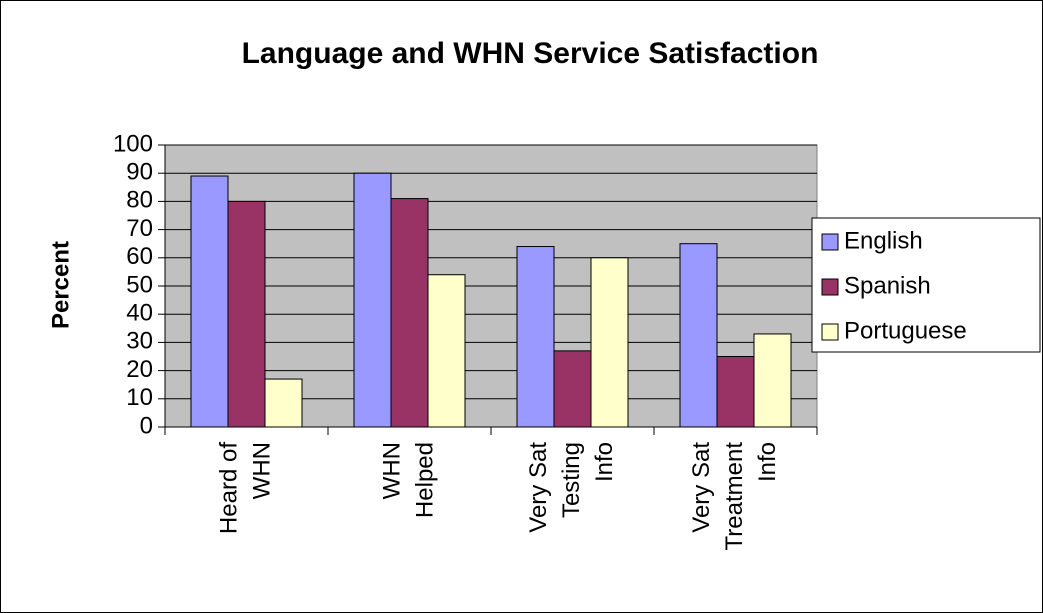  What do you see at coordinates (424, 480) in the screenshot?
I see `x-tick-label: Helped` at bounding box center [424, 480].